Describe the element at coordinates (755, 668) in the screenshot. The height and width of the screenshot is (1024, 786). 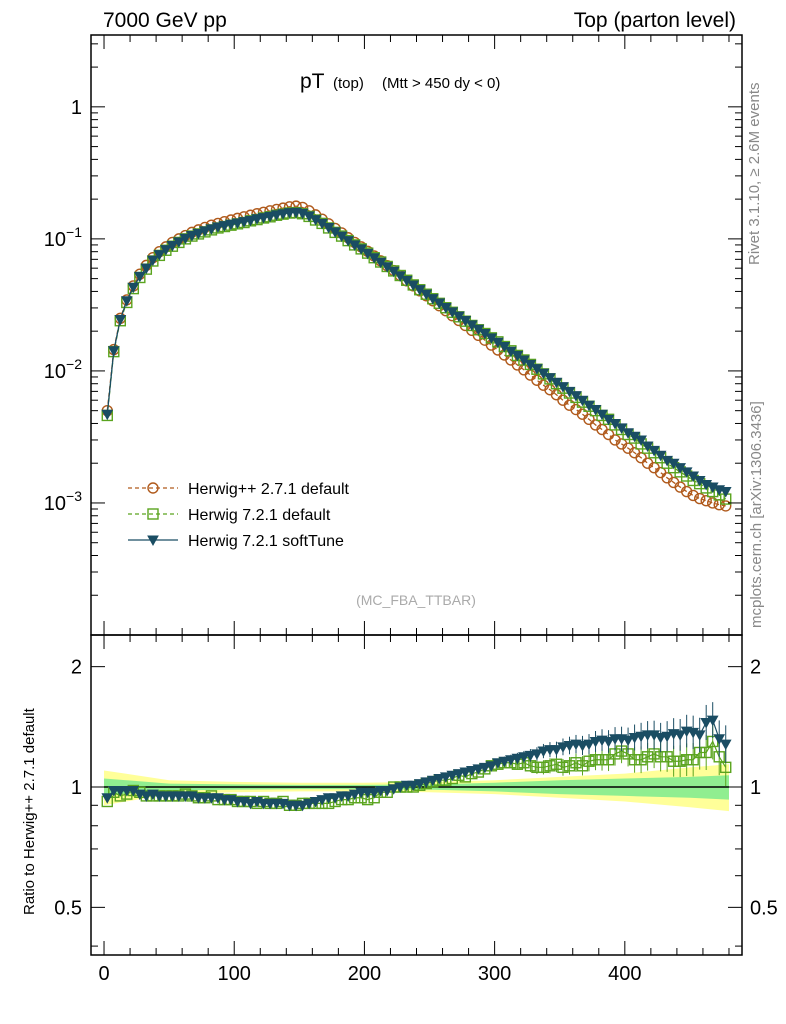
I see `ratio-ytick-label-right: 2` at that location.